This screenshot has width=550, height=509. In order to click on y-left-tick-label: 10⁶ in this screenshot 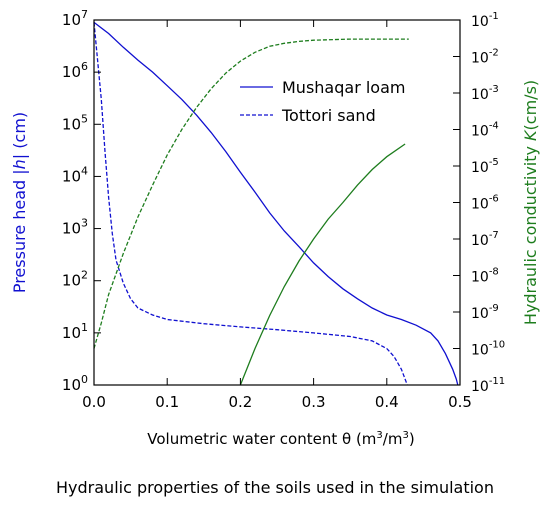, I will do `click(75, 70)`.